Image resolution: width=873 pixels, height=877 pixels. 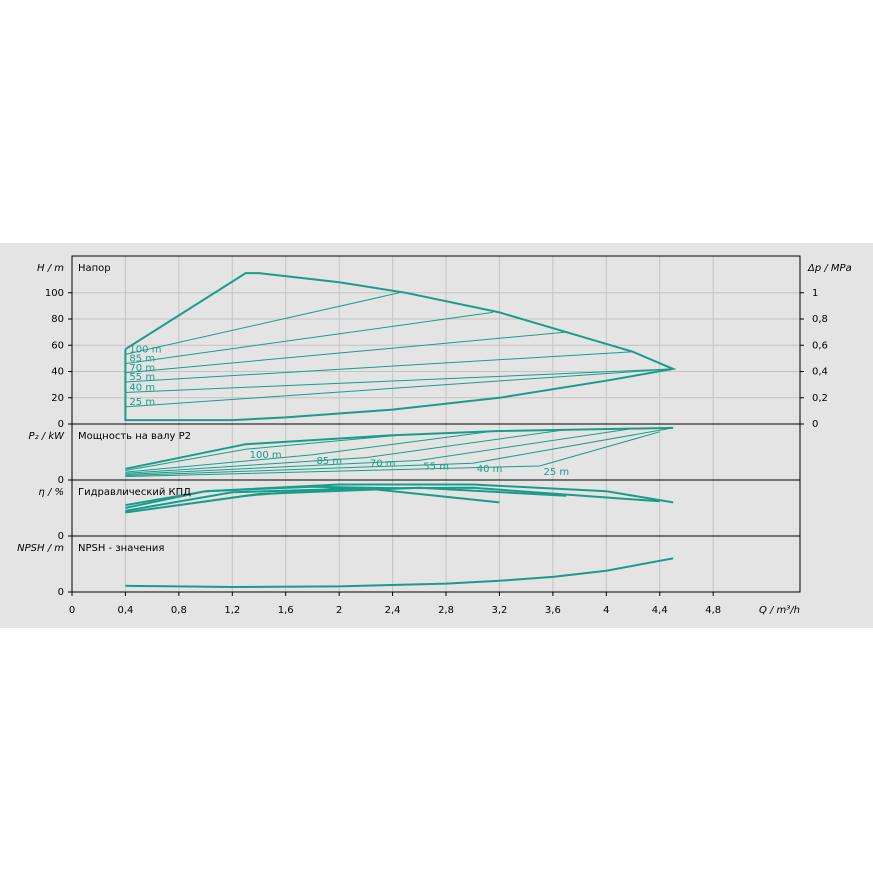 I want to click on y2-tick-label: 0, so click(x=815, y=424).